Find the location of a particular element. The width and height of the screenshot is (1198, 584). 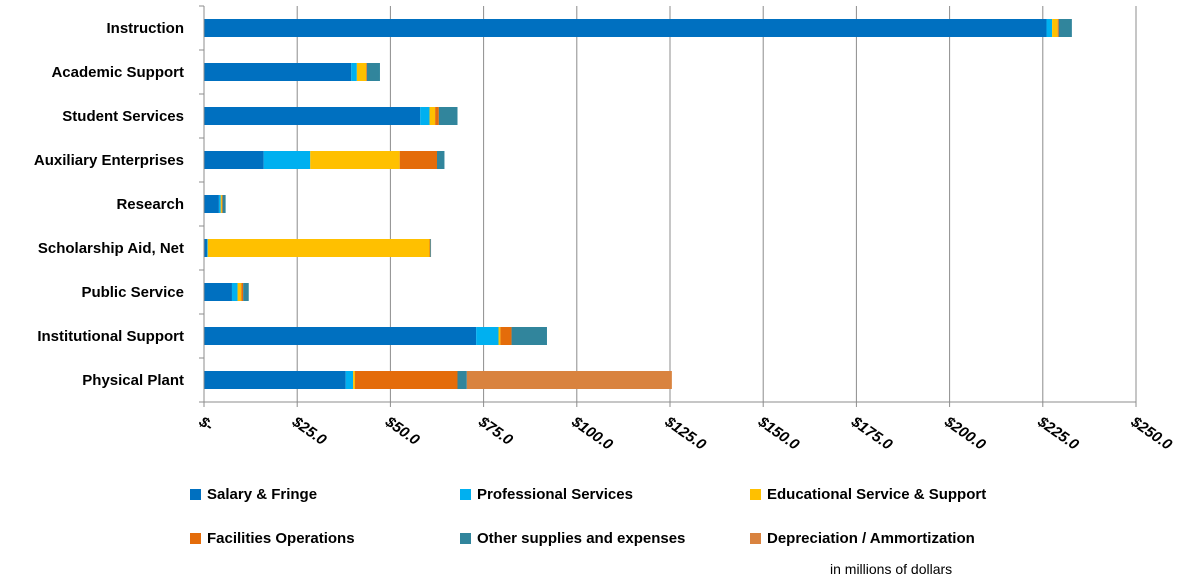

legend-label: Facilities Operations is located at coordinates (281, 538).